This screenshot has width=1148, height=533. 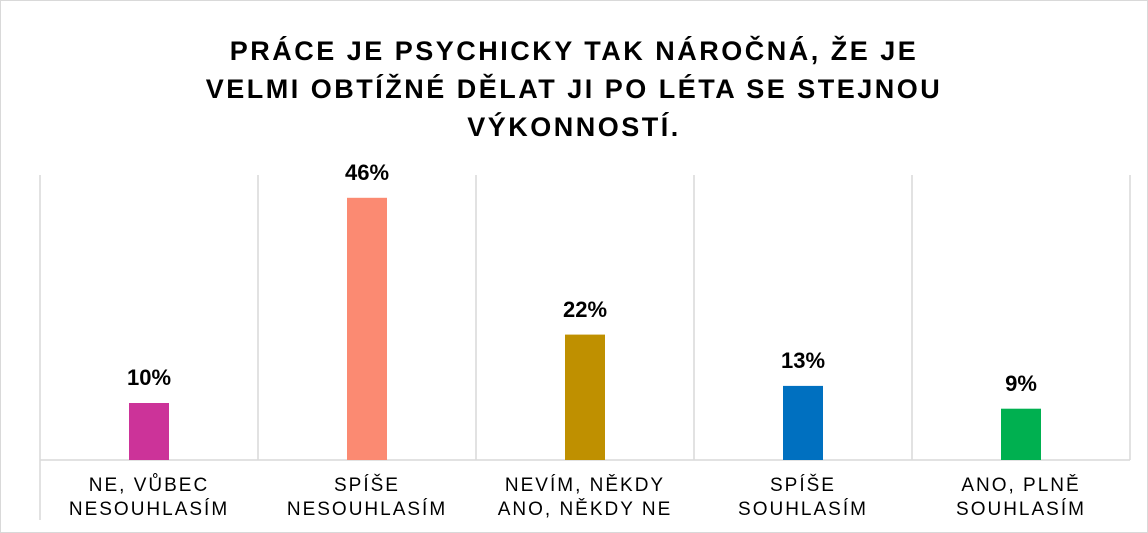 I want to click on x-tick-label: SPÍŠE SOUHLASÍM, so click(x=803, y=497).